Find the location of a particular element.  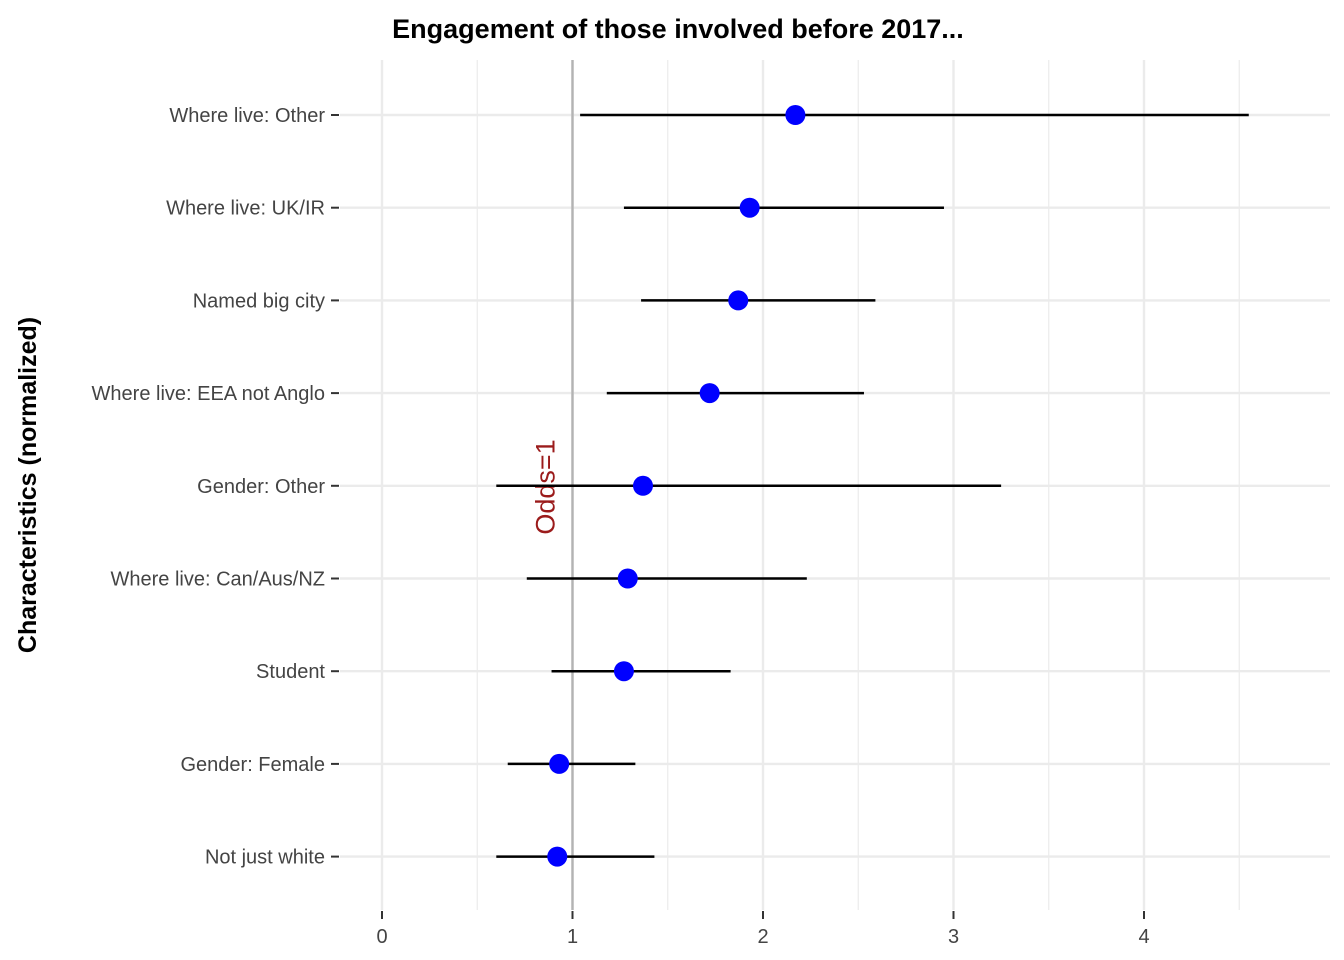

x-tick-label: 0 is located at coordinates (381, 937).